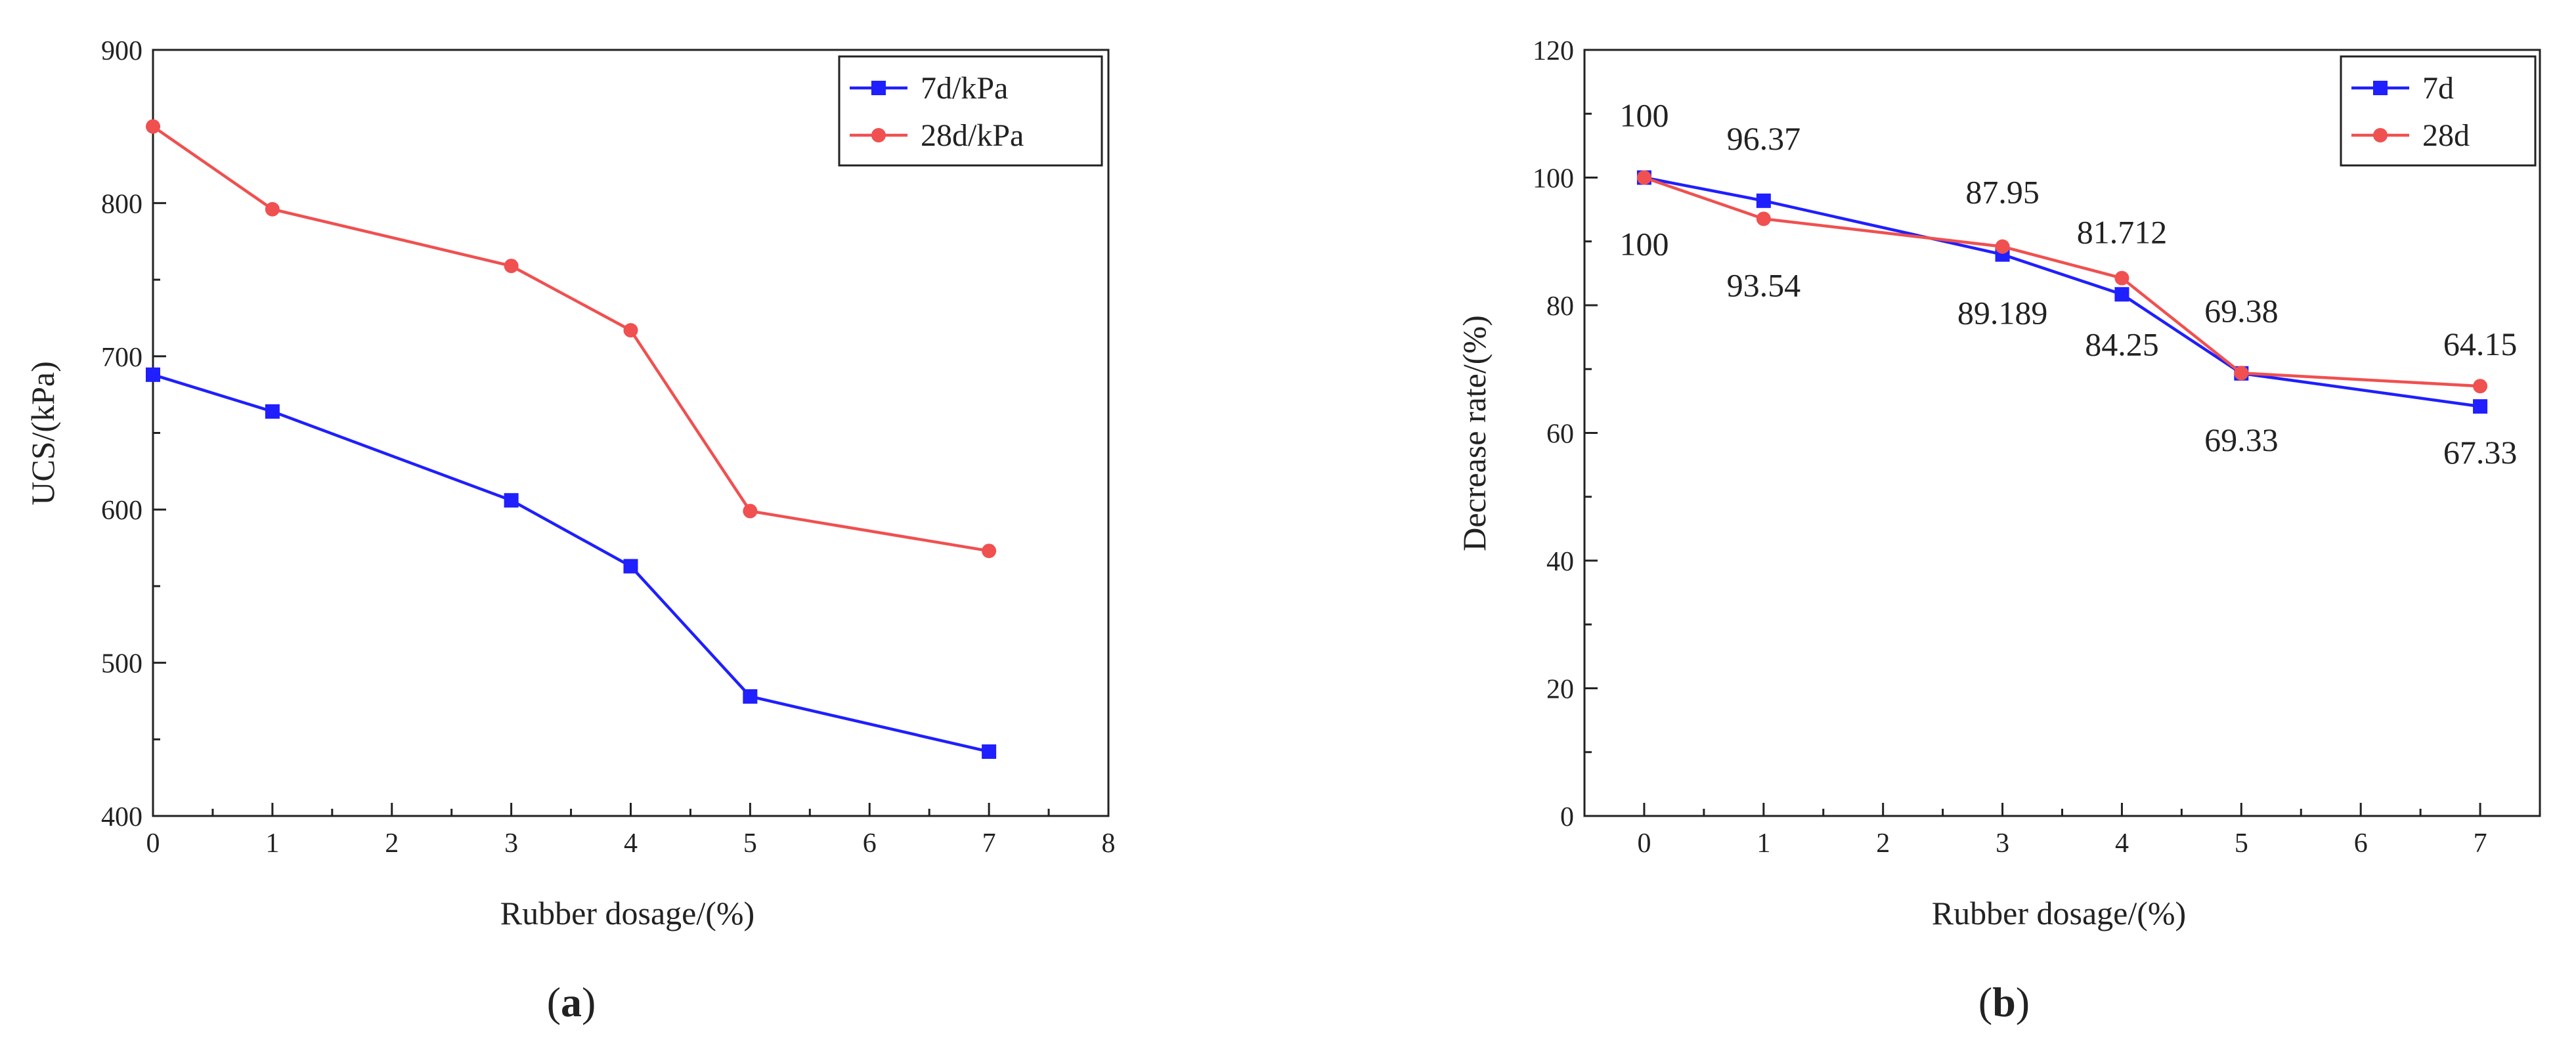 This screenshot has width=2576, height=1049. What do you see at coordinates (2242, 439) in the screenshot?
I see `data-label: 69.33` at bounding box center [2242, 439].